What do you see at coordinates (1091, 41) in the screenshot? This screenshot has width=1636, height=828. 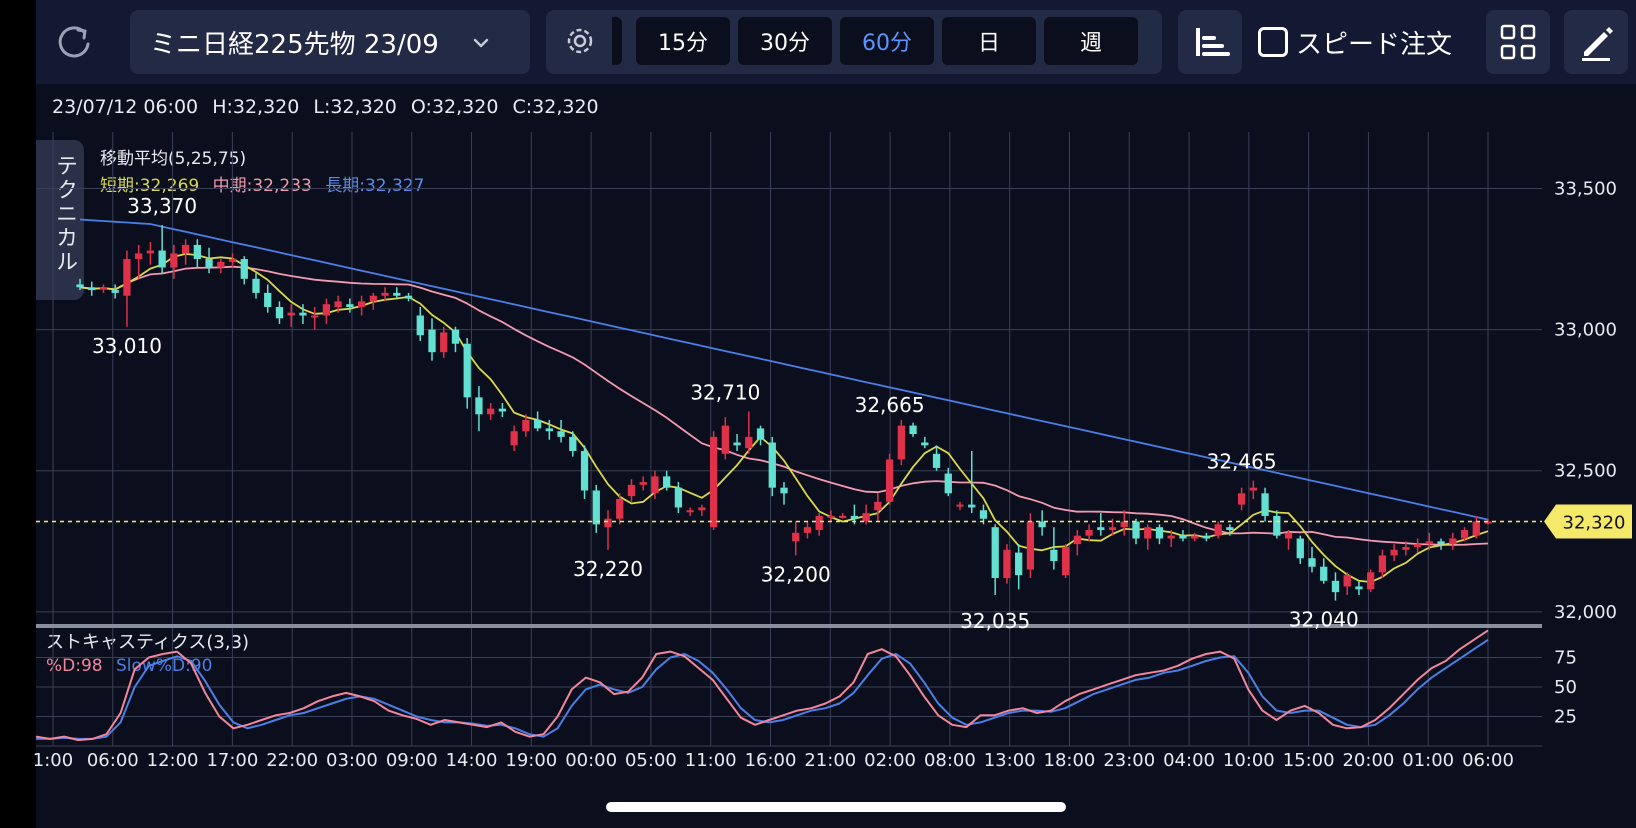 I see `tab-week: 週` at bounding box center [1091, 41].